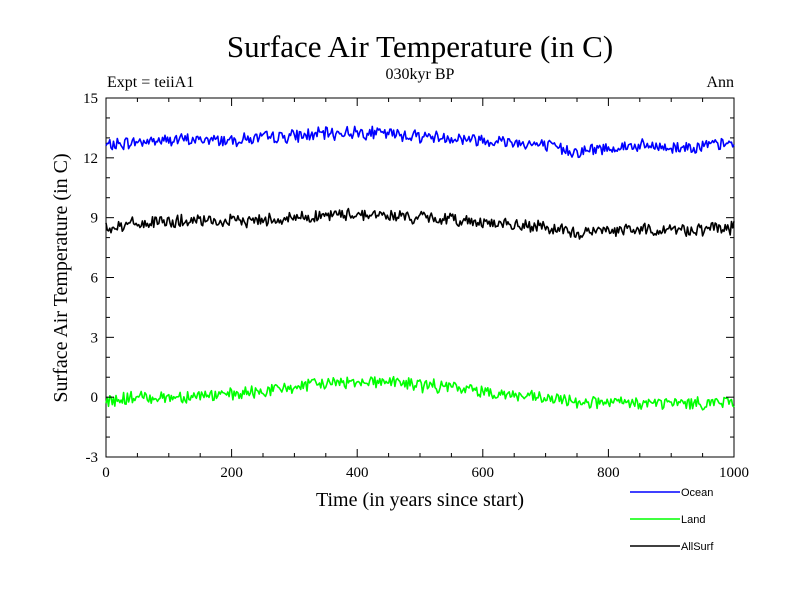 The width and height of the screenshot is (800, 600). What do you see at coordinates (357, 473) in the screenshot?
I see `x-tick-label: 400` at bounding box center [357, 473].